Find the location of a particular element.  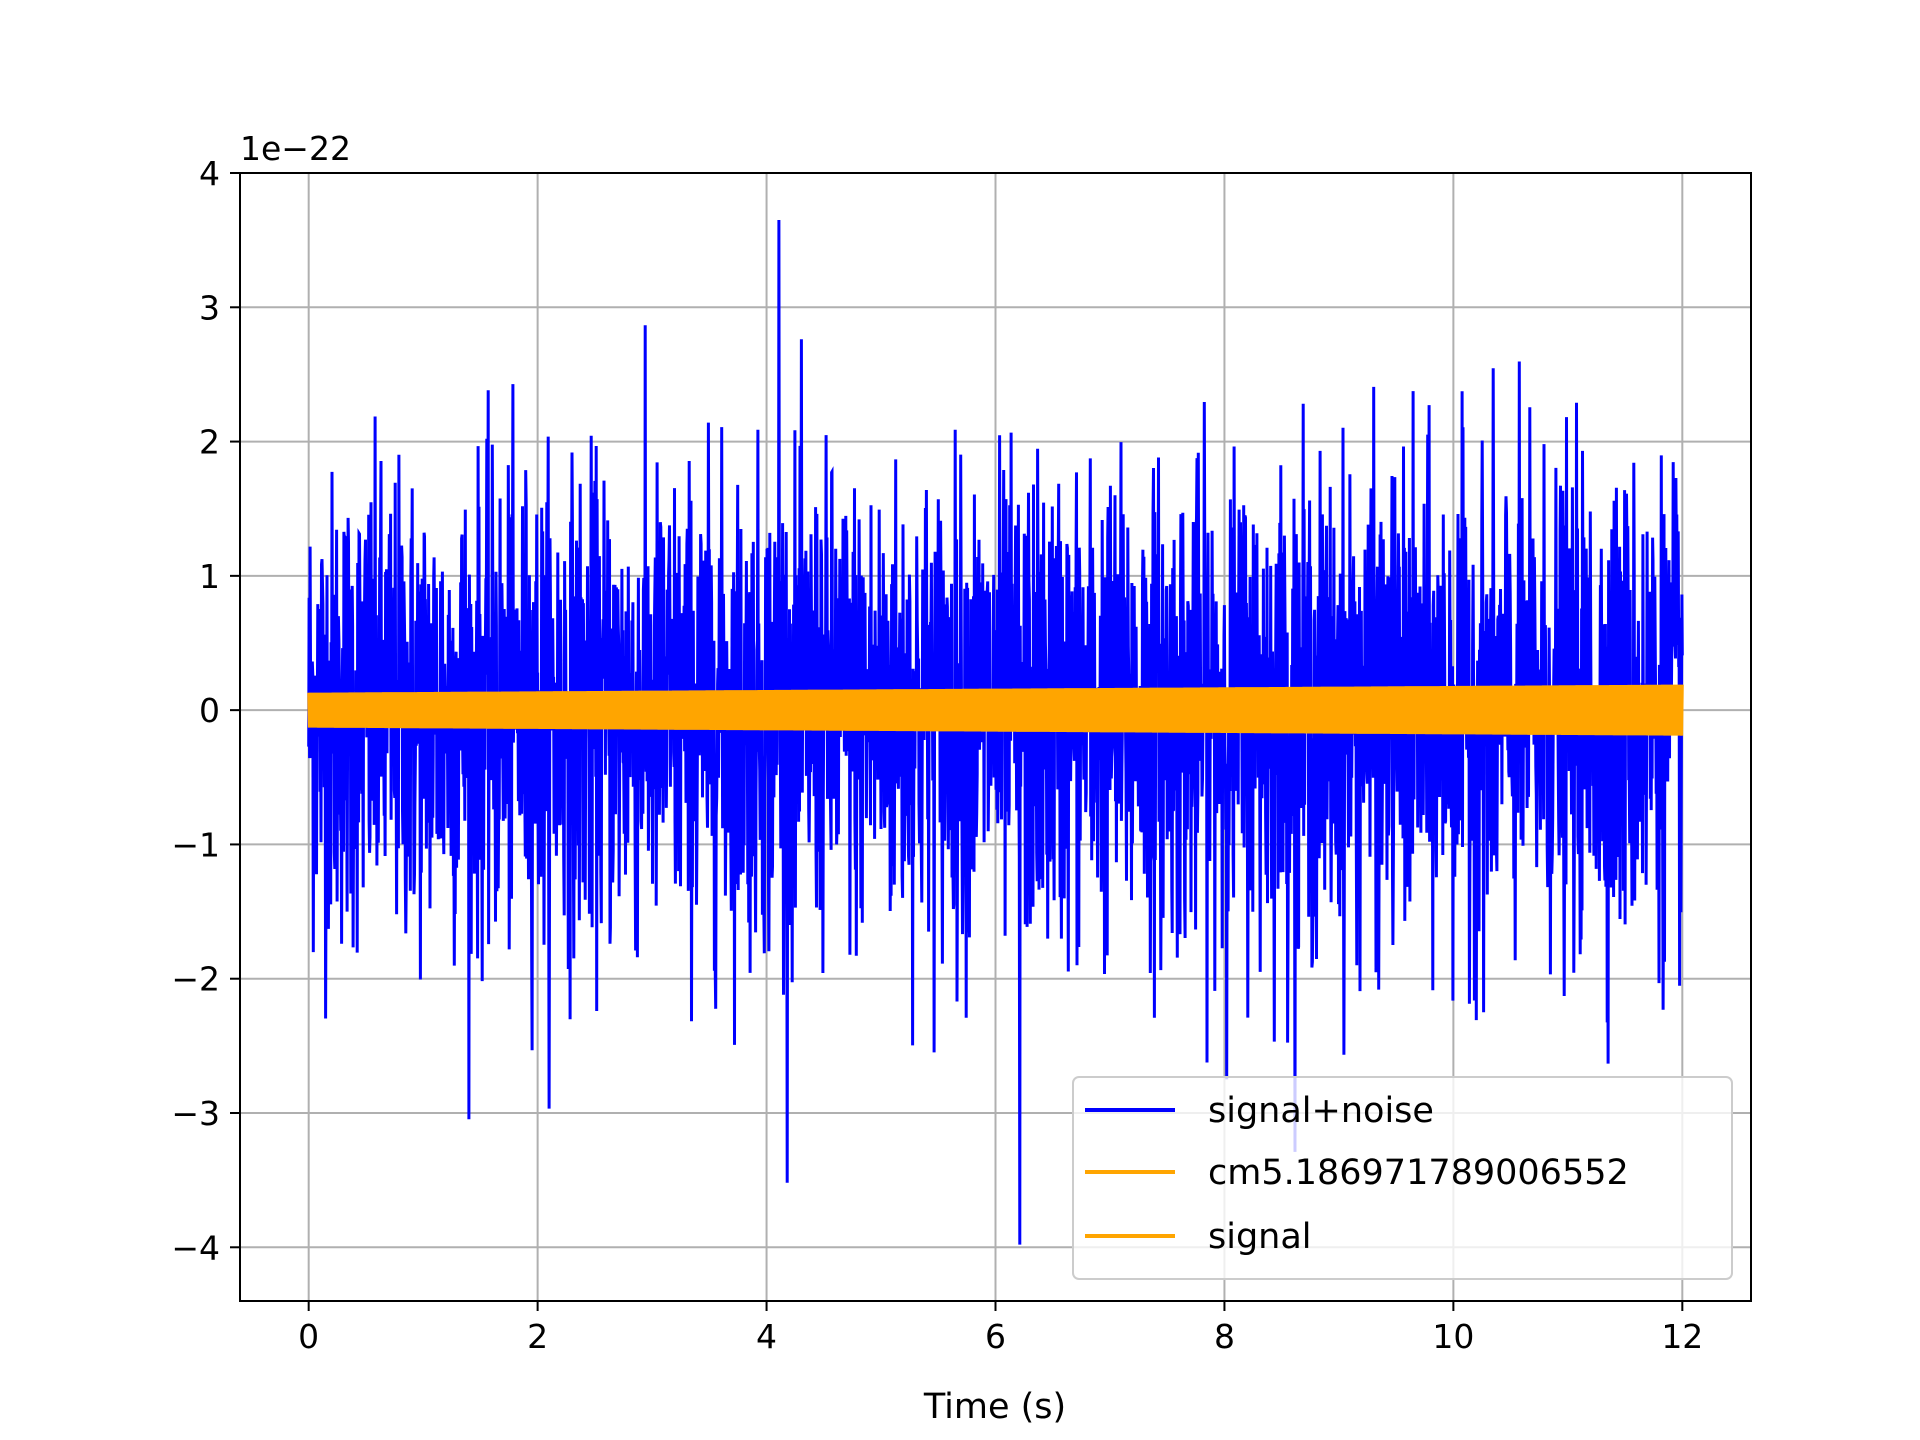

legend-label-signal-noise: signal+noise is located at coordinates (1321, 1111).